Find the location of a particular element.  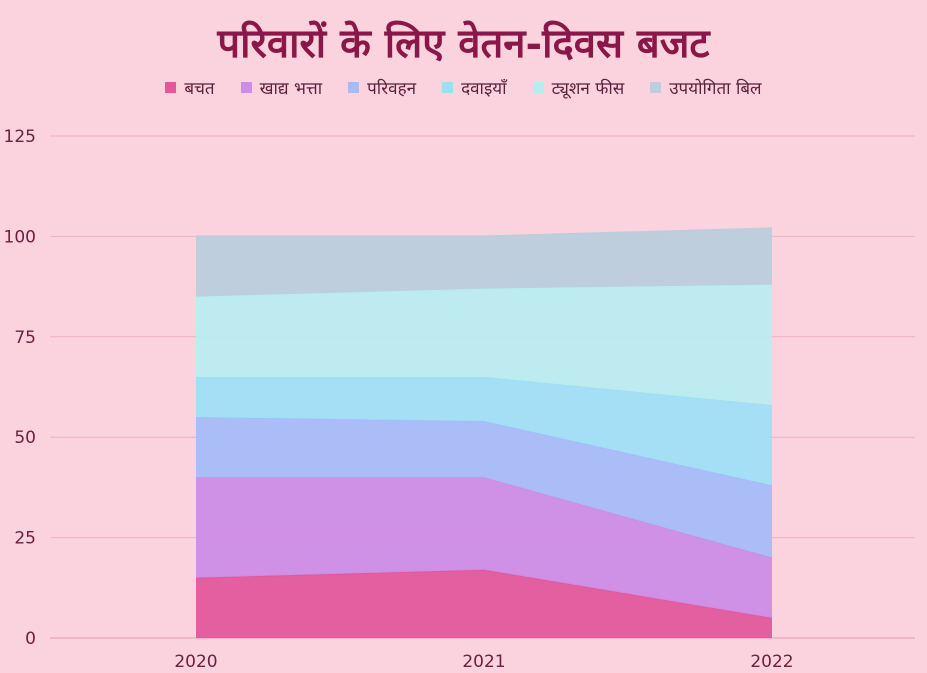

legend-item: खाद्य भत्ता is located at coordinates (281, 87).